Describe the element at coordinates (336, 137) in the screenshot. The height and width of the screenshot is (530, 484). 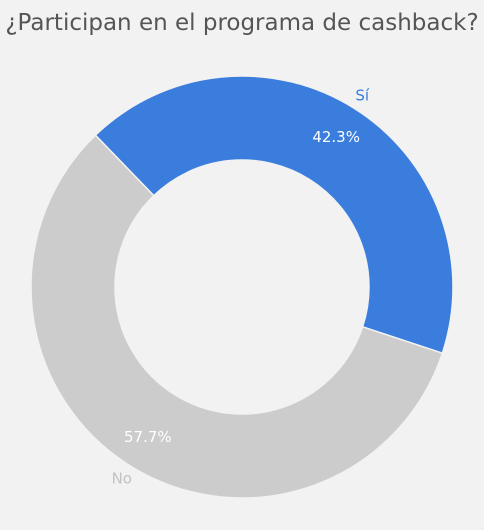
I see `percent-label-si: 42.3%` at that location.